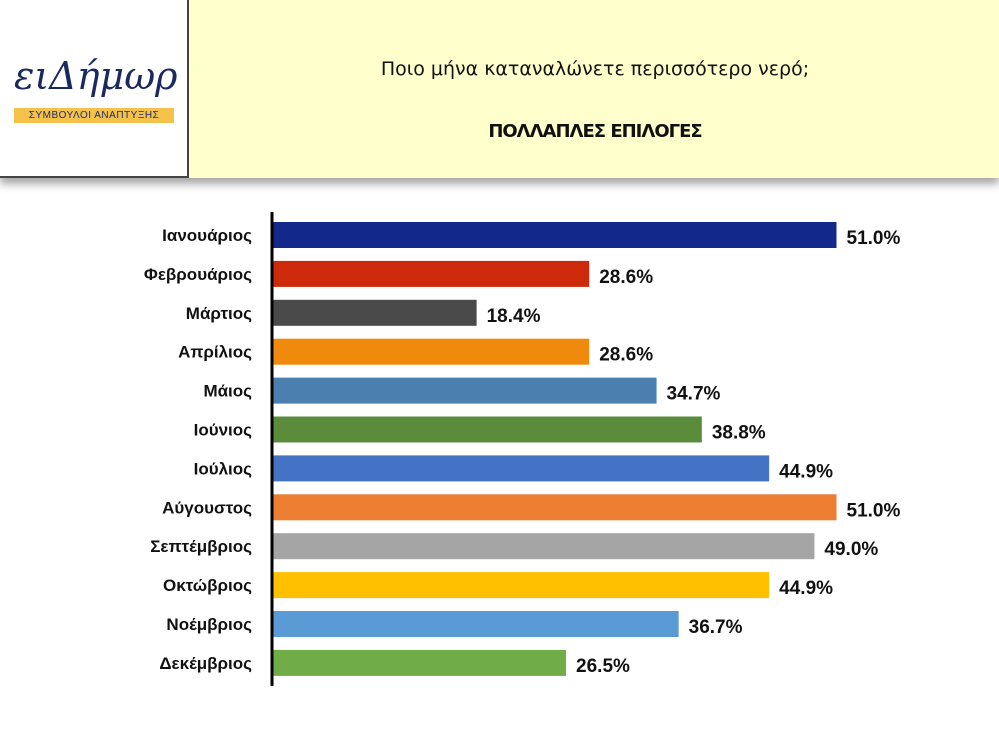  I want to click on value-label: 38.8%, so click(739, 433).